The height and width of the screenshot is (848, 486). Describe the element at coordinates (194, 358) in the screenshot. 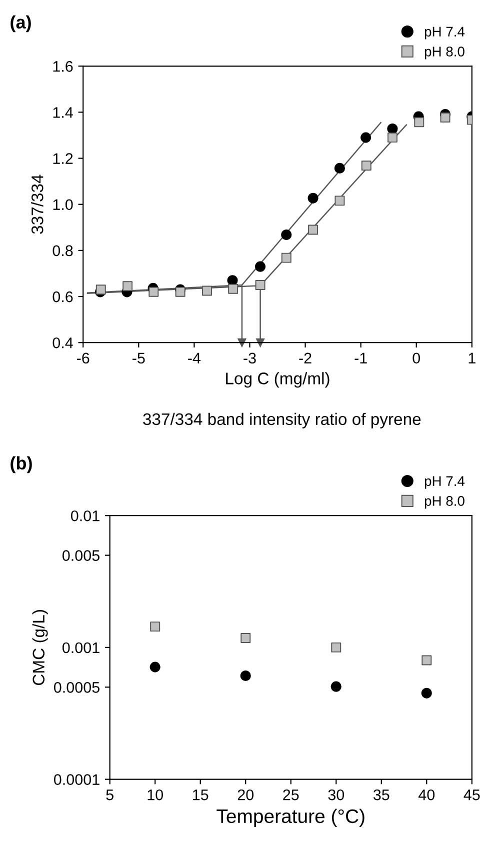

I see `x-tick-label: -4` at that location.